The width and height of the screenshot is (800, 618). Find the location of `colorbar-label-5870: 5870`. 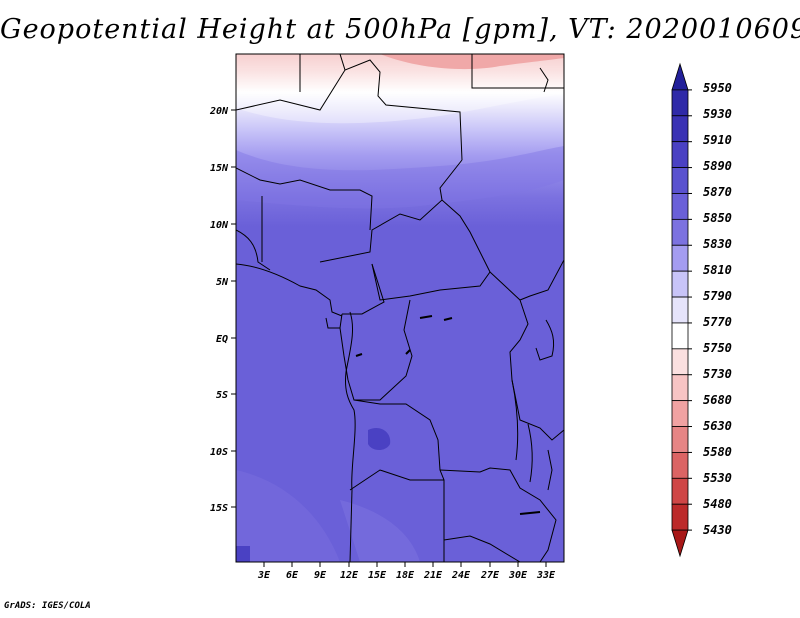

colorbar-label-5870: 5870 is located at coordinates (717, 192).